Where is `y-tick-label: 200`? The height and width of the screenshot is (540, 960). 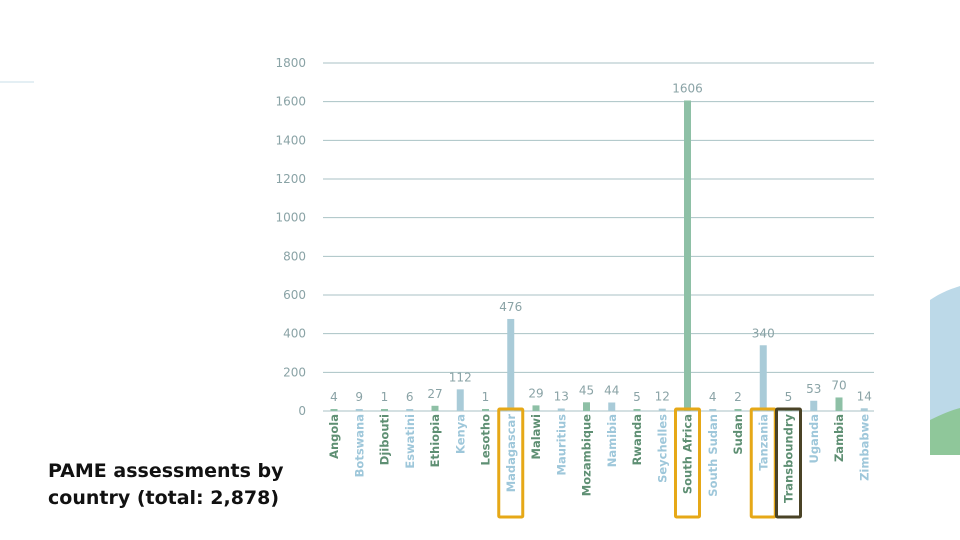 y-tick-label: 200 is located at coordinates (294, 372).